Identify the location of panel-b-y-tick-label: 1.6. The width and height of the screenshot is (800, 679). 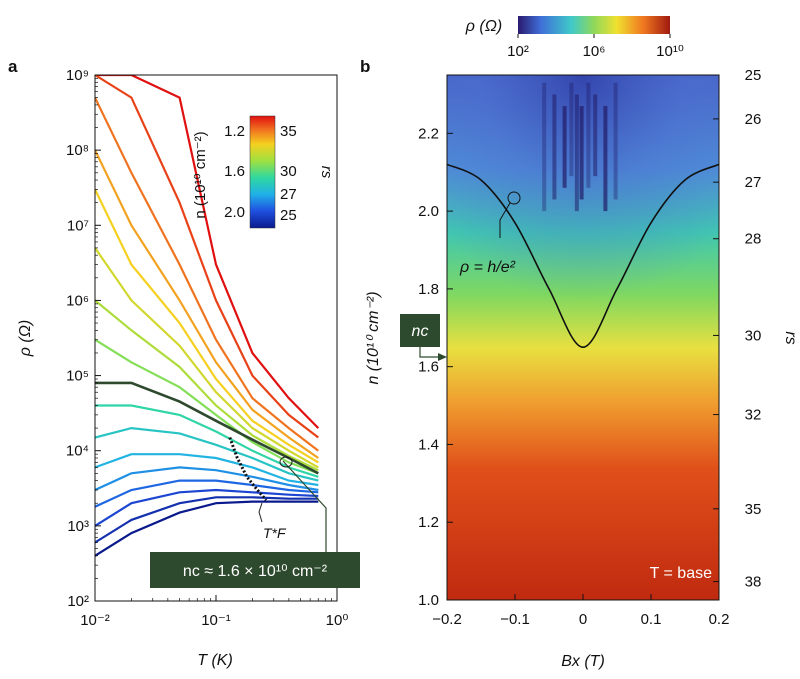
(428, 367).